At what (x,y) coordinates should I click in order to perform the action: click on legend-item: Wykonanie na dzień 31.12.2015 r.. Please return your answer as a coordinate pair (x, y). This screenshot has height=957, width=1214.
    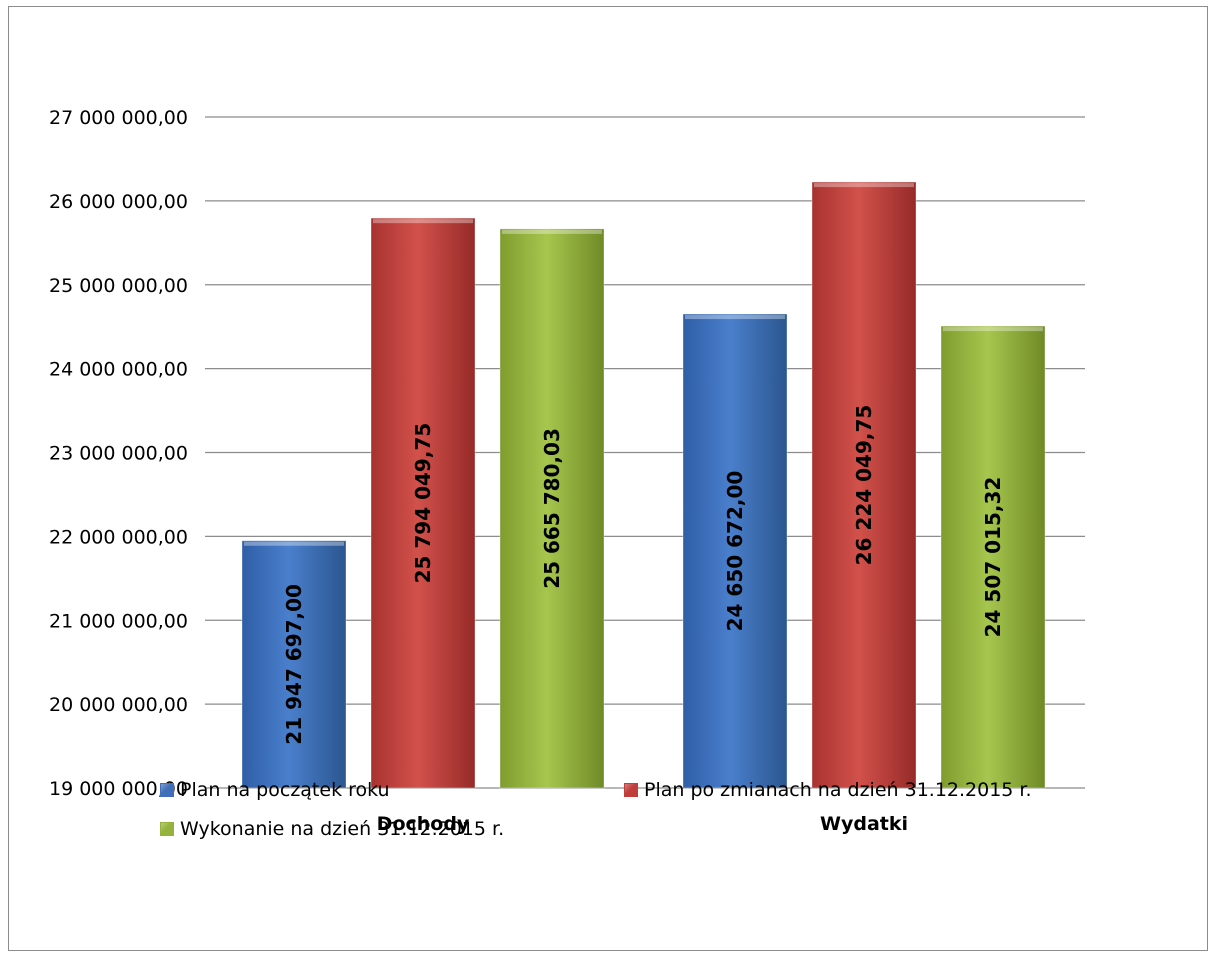
    Looking at the image, I should click on (332, 829).